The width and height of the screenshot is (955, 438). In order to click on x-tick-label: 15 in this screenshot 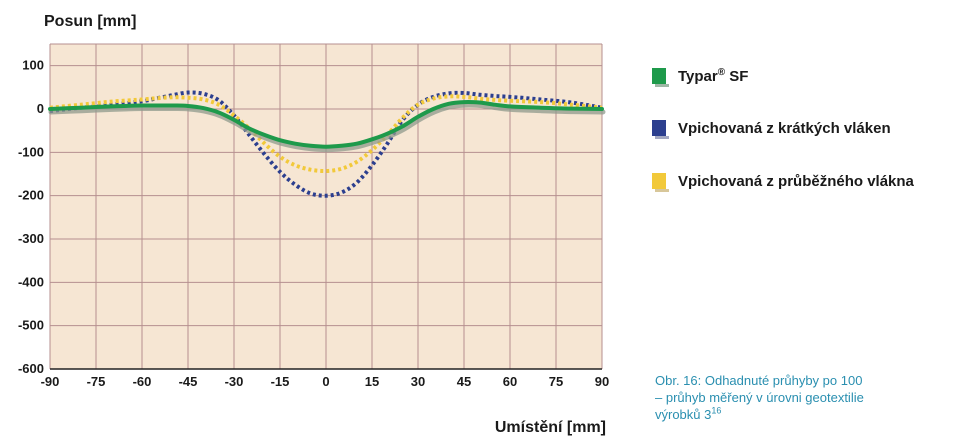, I will do `click(372, 381)`.